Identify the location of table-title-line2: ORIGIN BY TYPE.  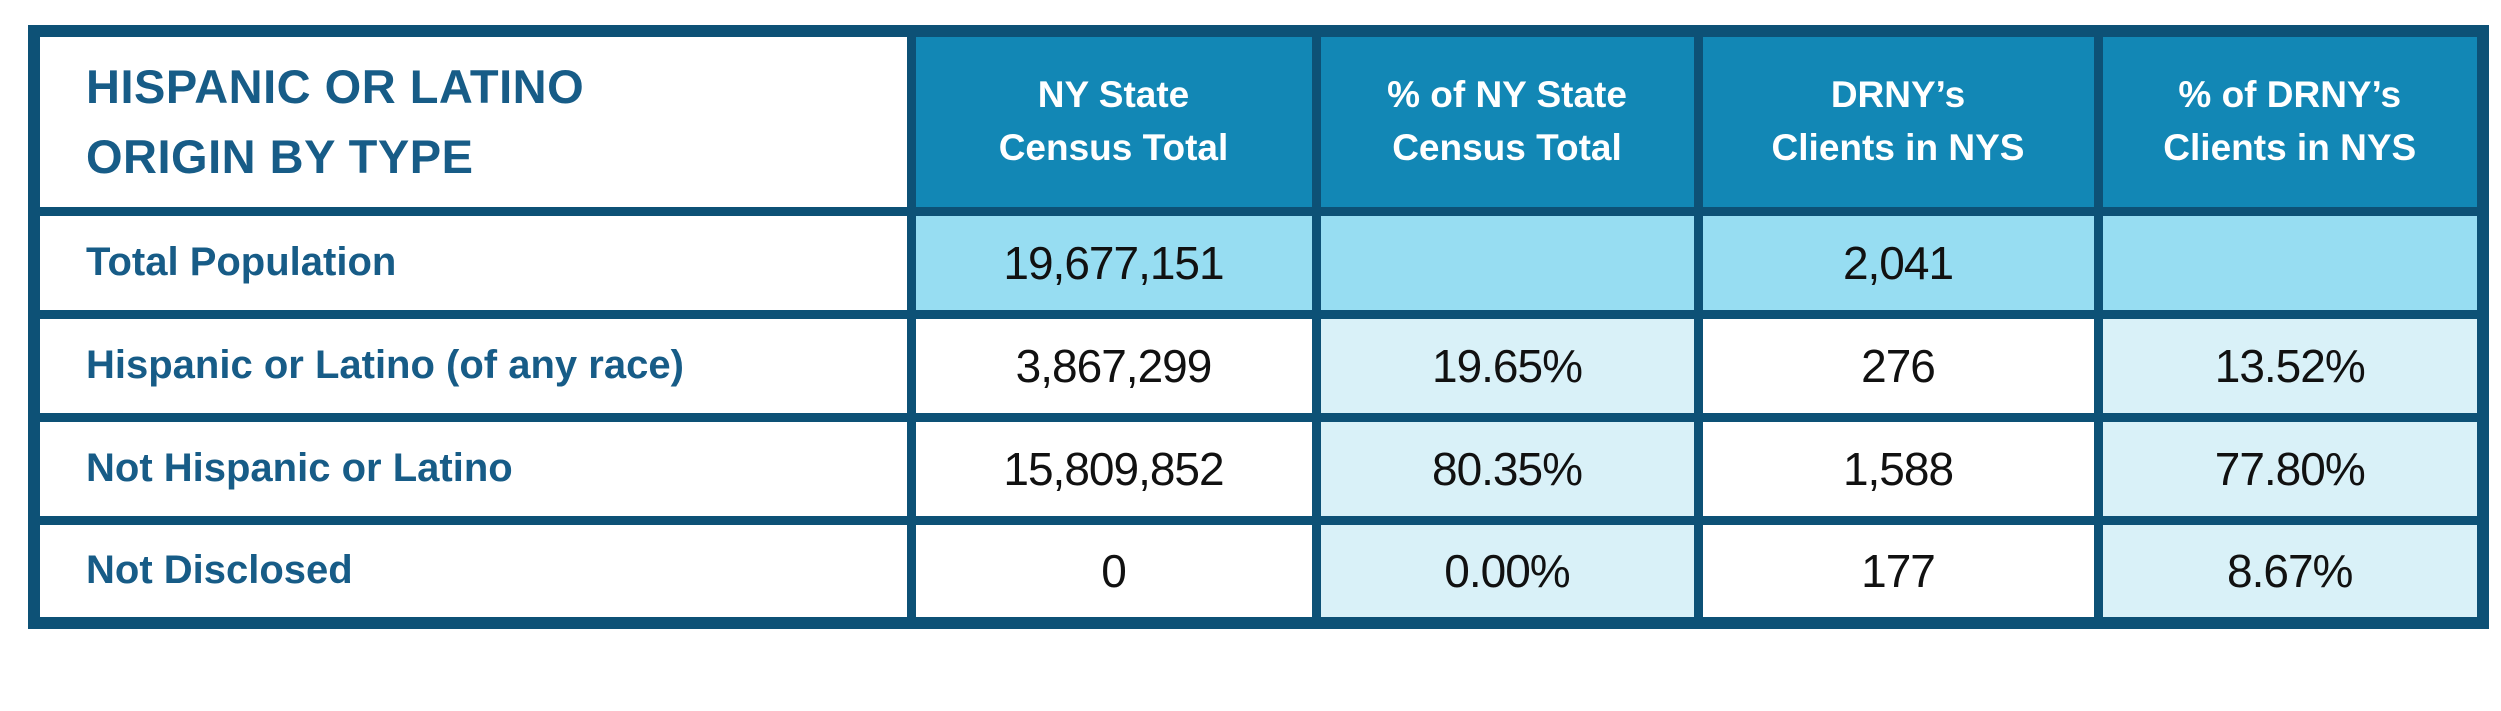
(280, 156).